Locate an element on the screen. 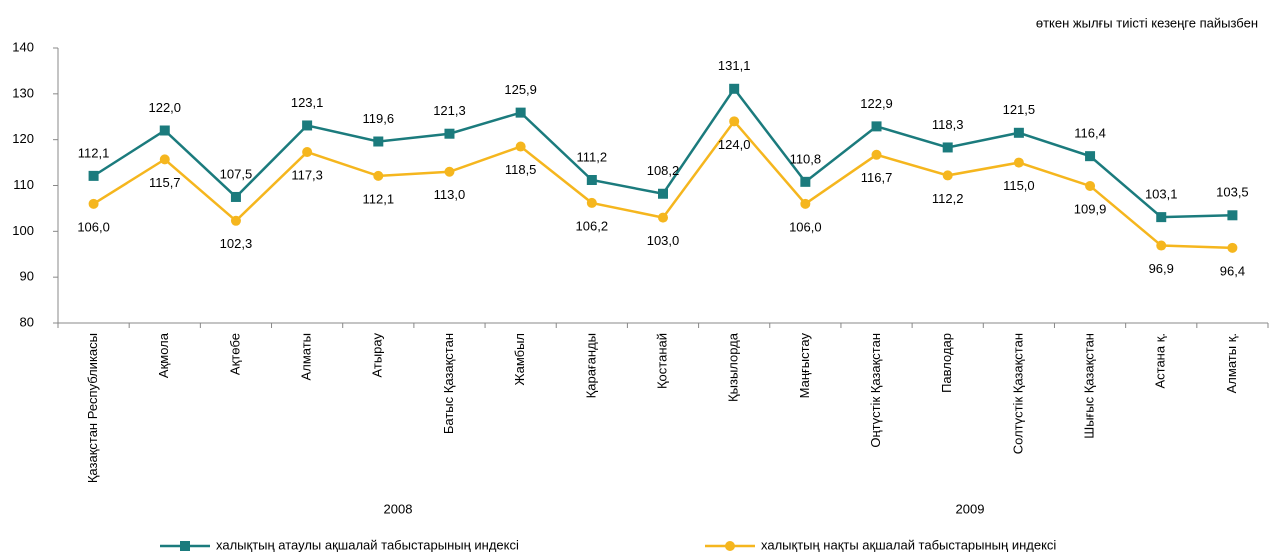 Image resolution: width=1271 pixels, height=556 pixels. x-tick-label: Қызылорда is located at coordinates (733, 367).